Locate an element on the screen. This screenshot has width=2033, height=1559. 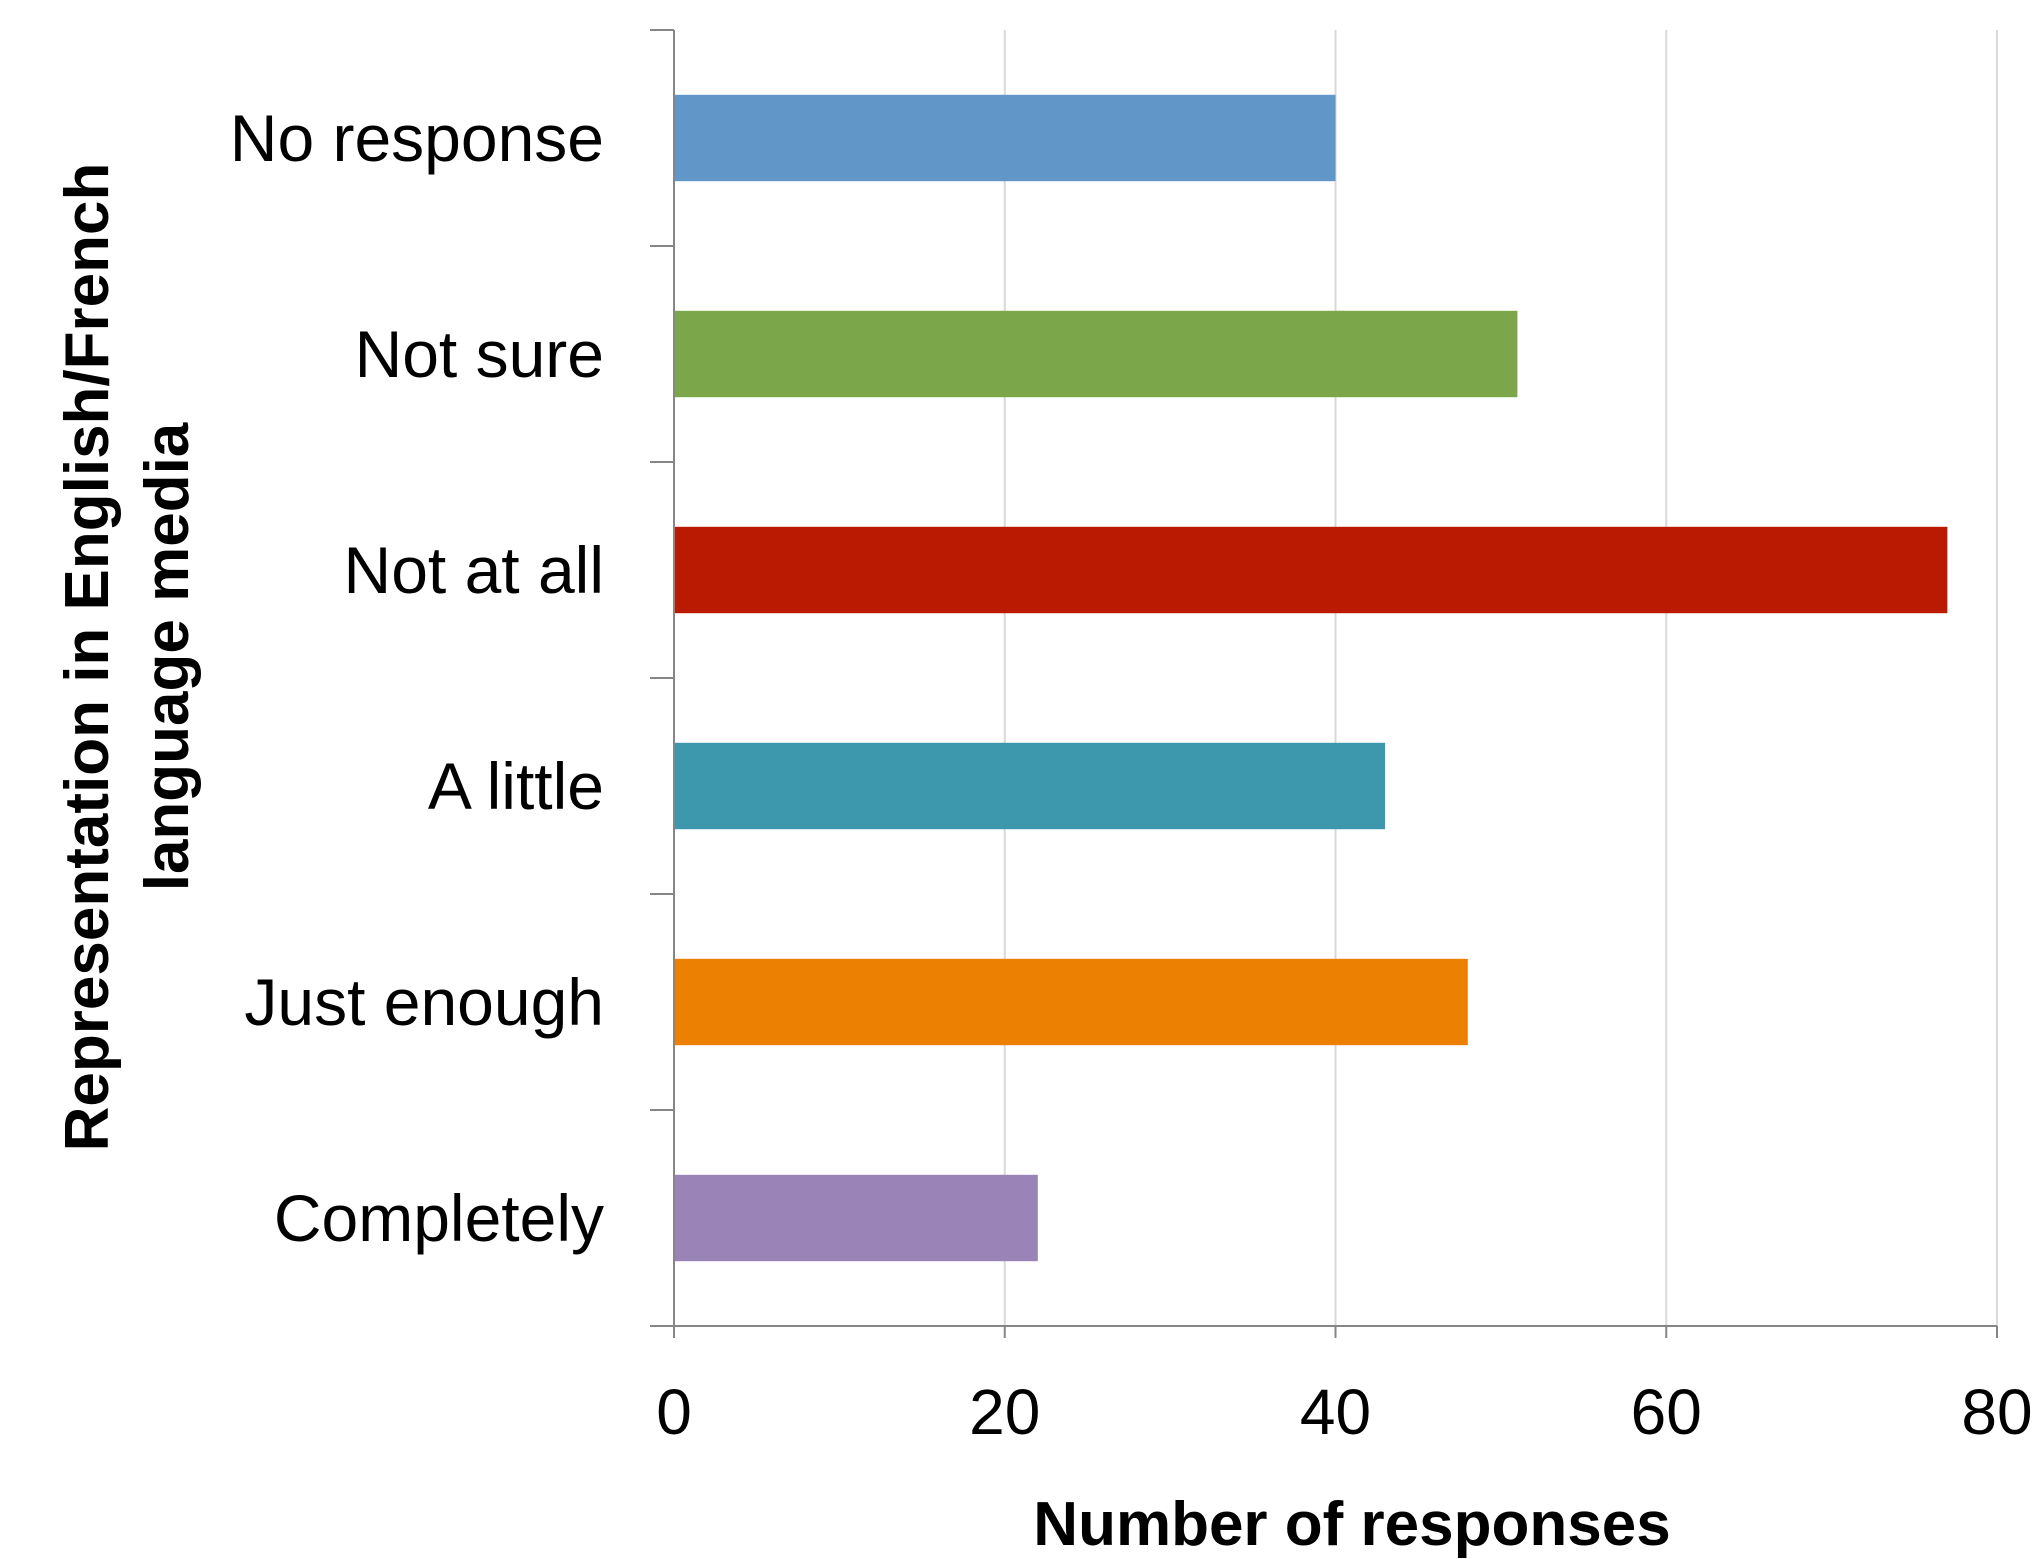
bar-completely is located at coordinates (856, 1218).